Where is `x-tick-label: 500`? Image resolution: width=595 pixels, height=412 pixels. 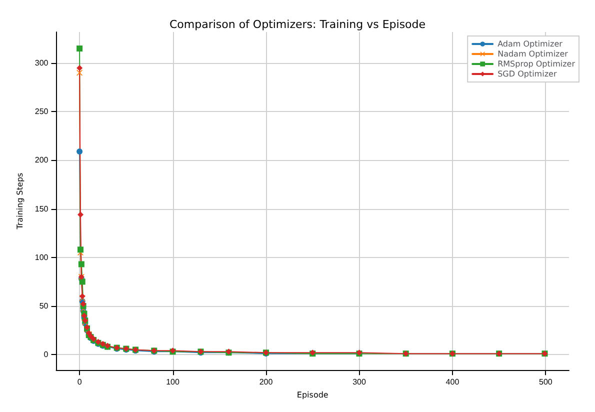
x-tick-label: 500 is located at coordinates (546, 382).